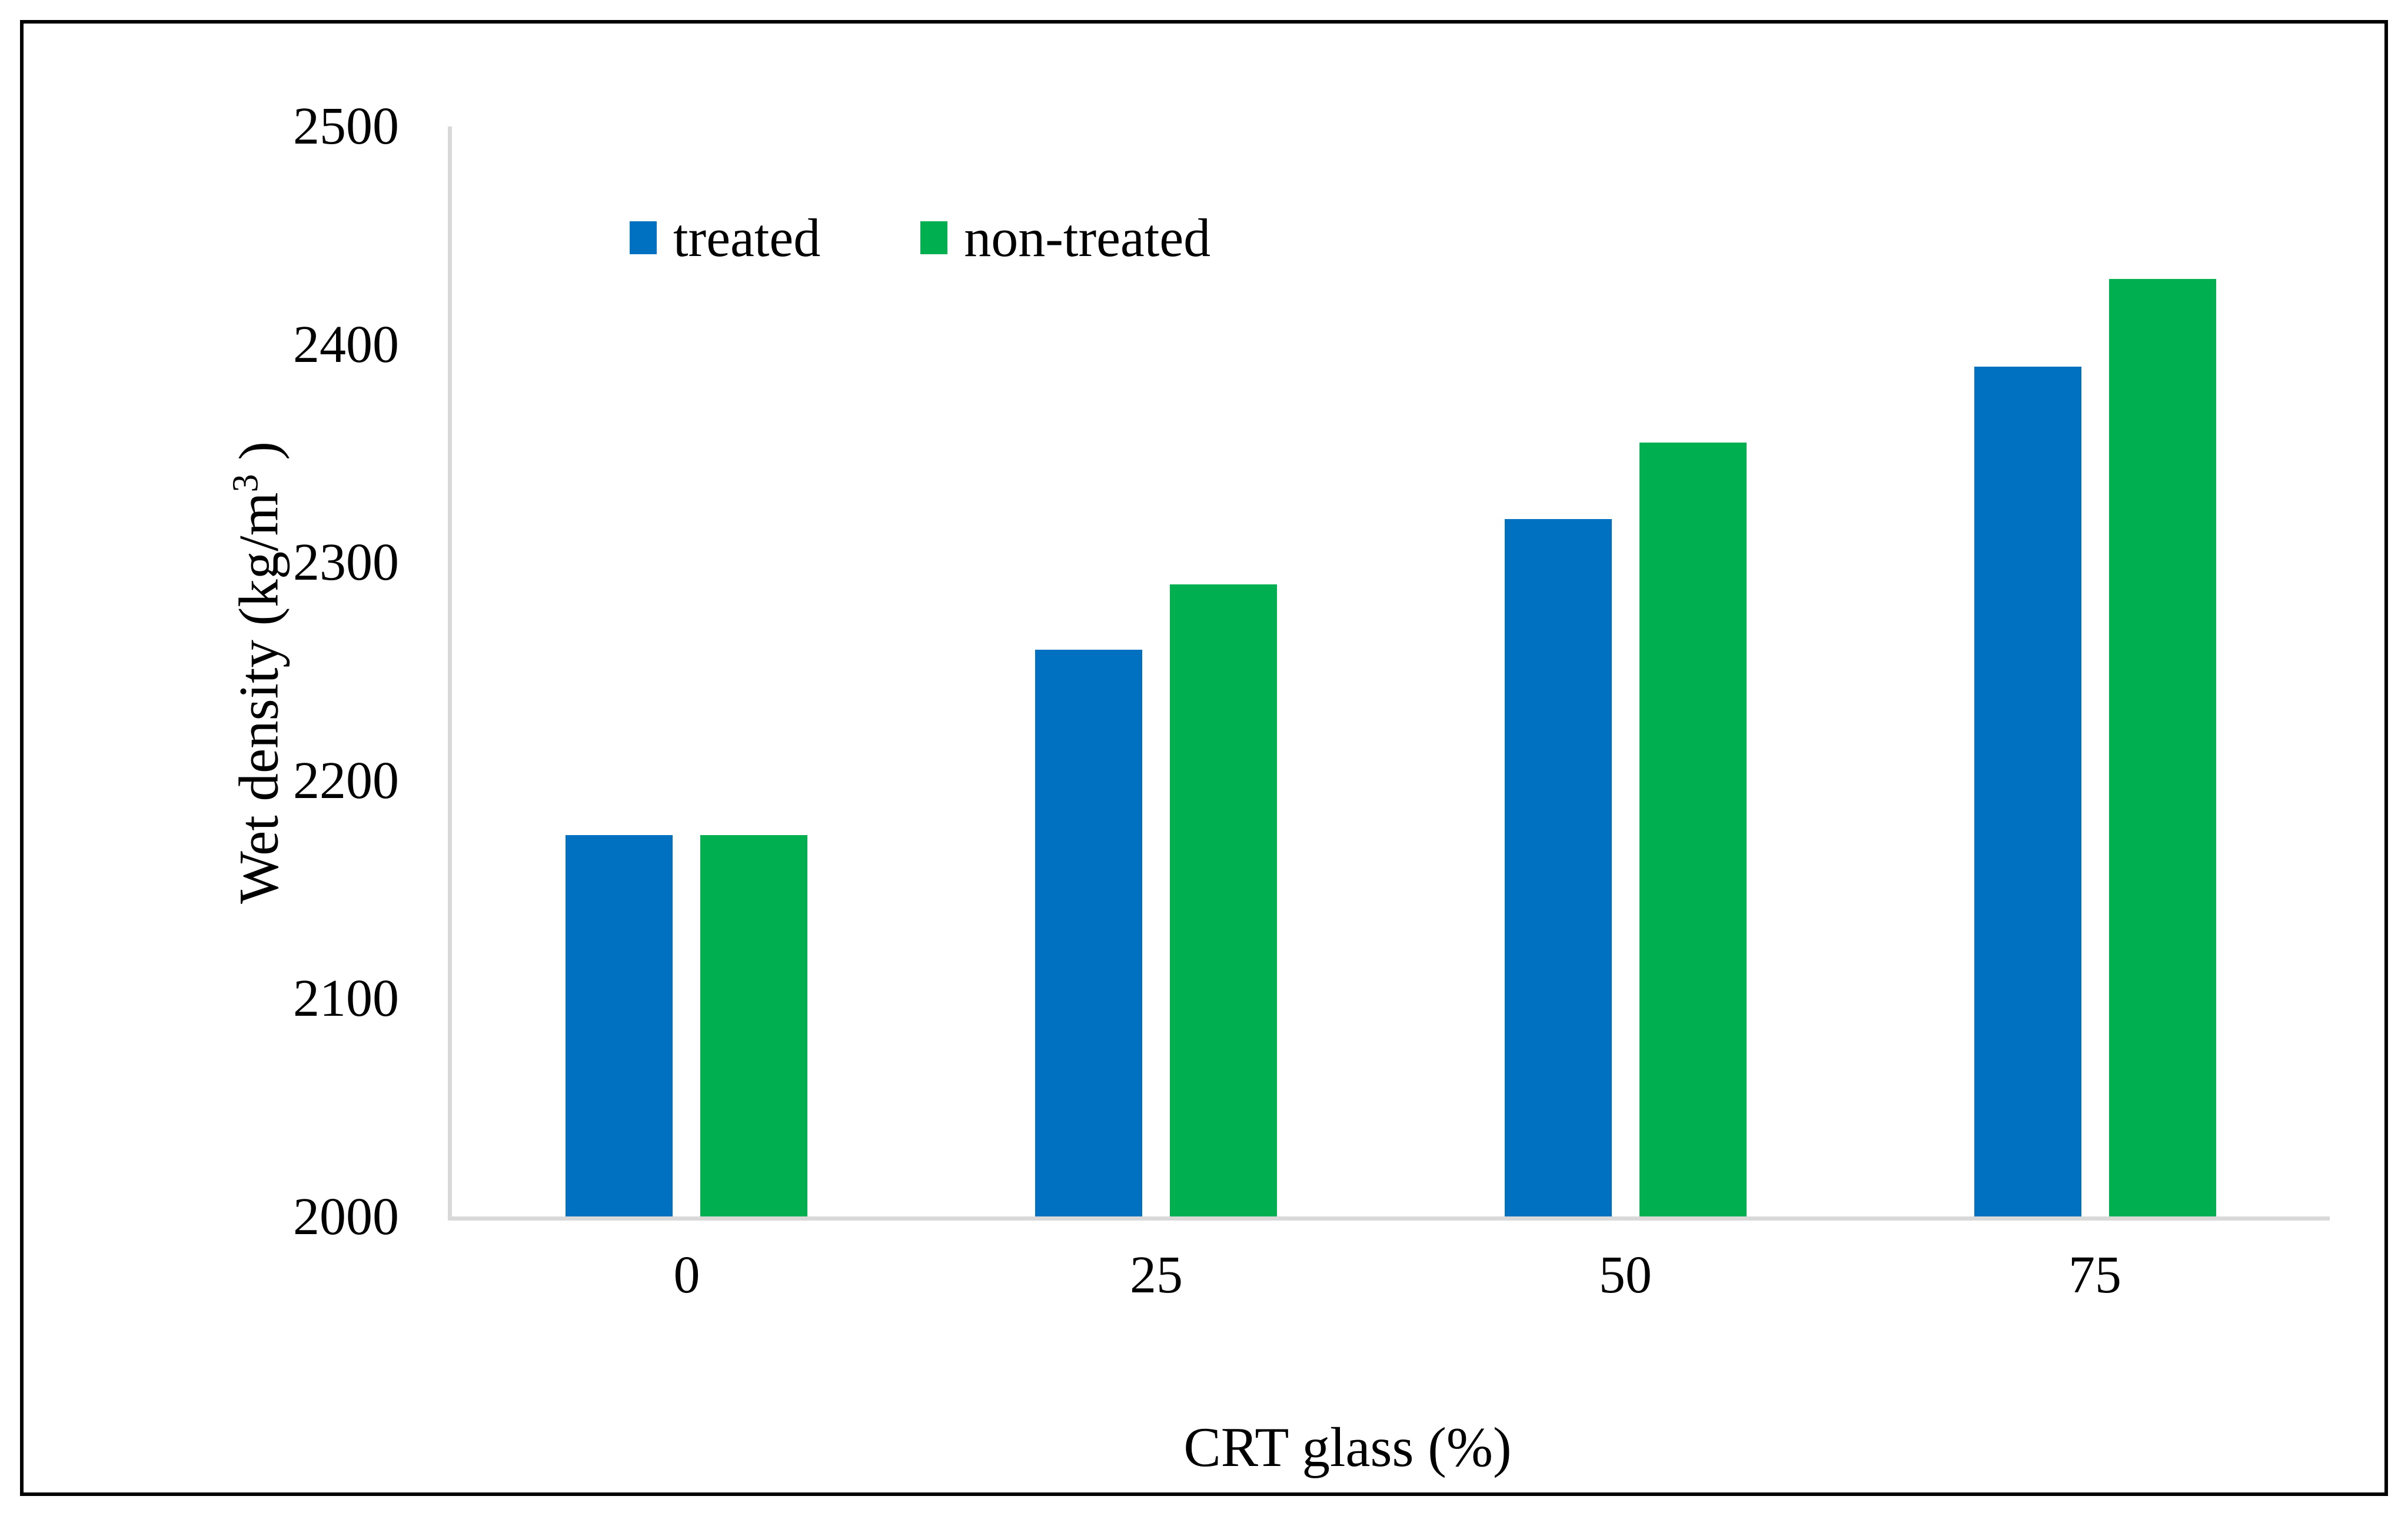  I want to click on y-tick-label: 2200, so click(346, 781).